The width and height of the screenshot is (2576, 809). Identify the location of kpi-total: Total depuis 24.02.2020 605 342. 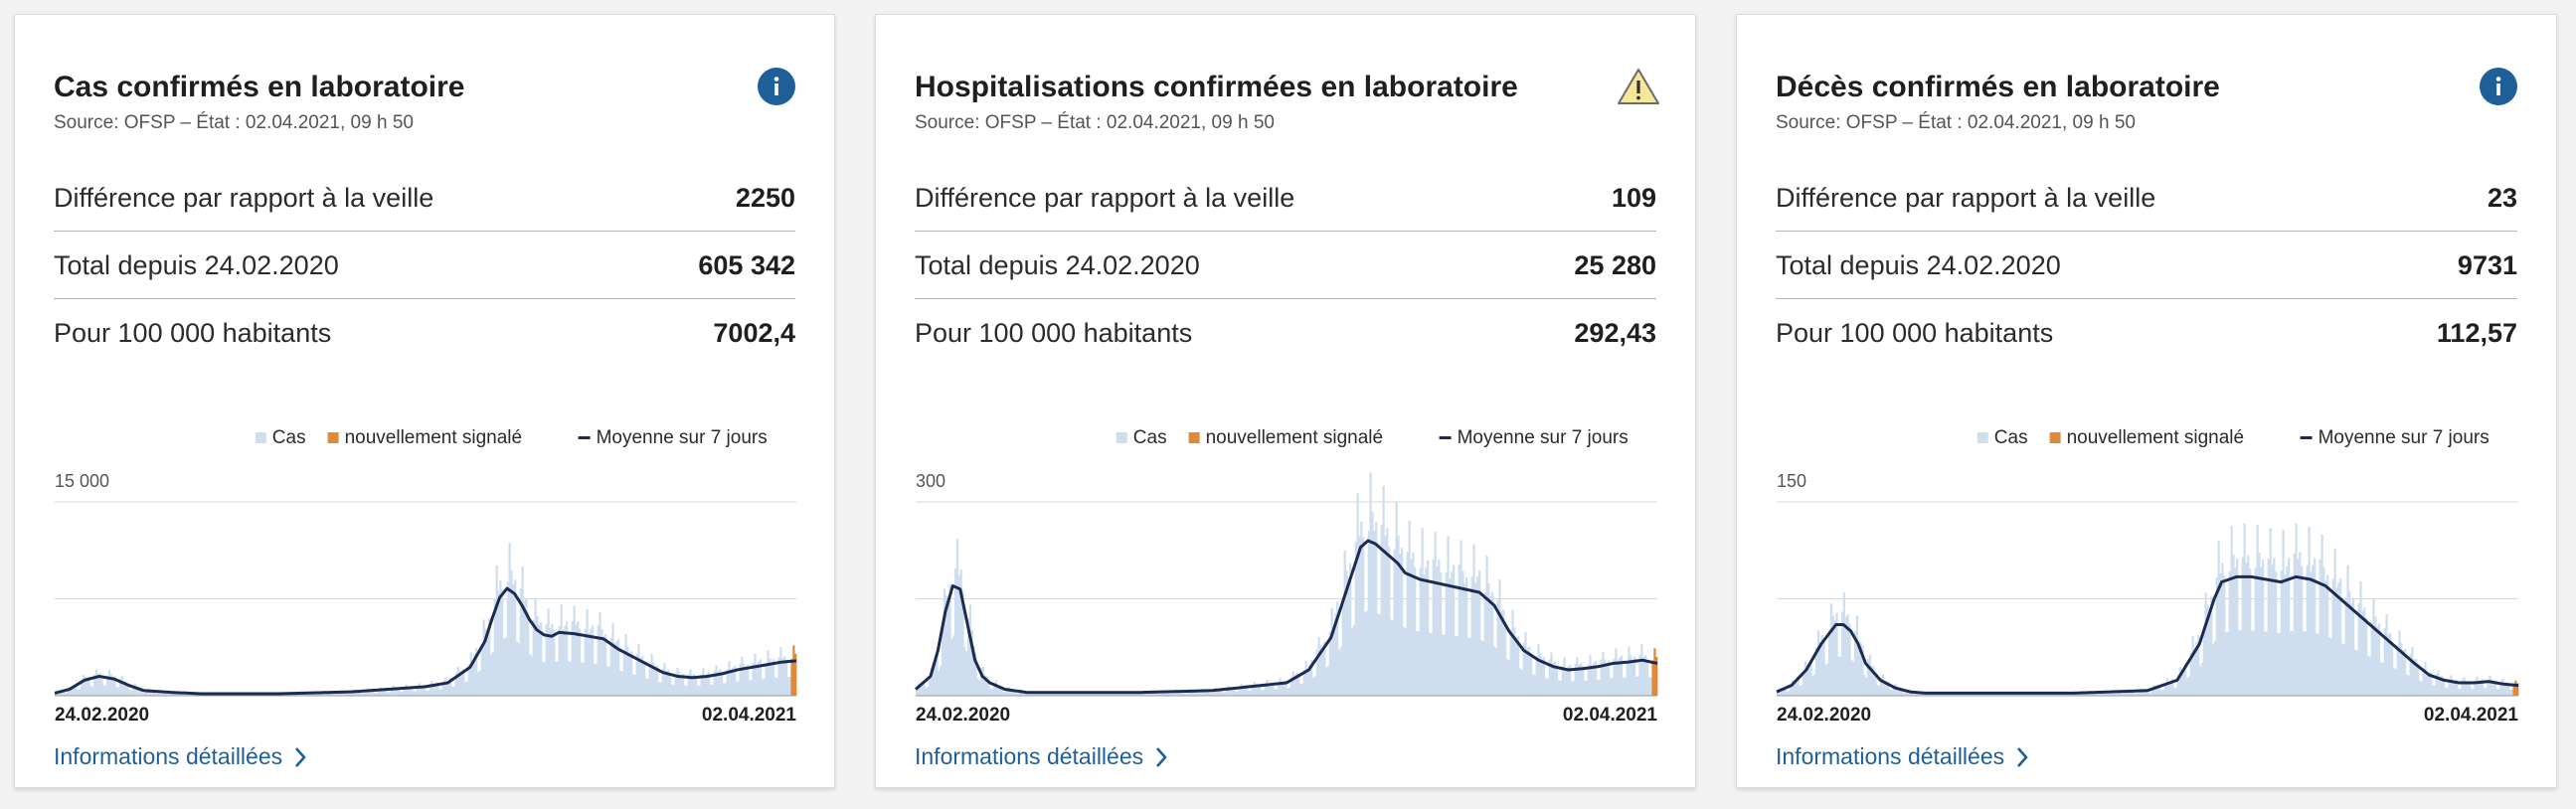
(424, 265).